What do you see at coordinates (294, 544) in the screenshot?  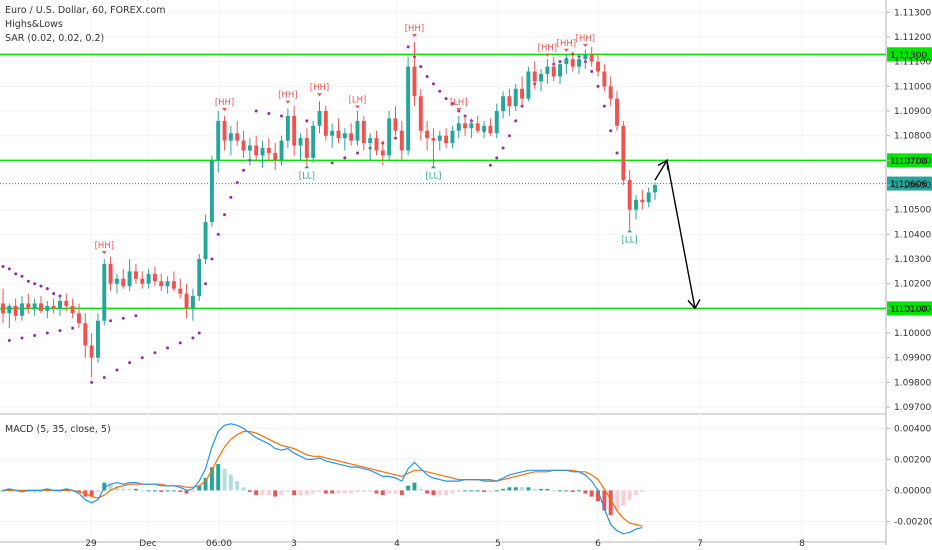 I see `x-tick-label: 3` at bounding box center [294, 544].